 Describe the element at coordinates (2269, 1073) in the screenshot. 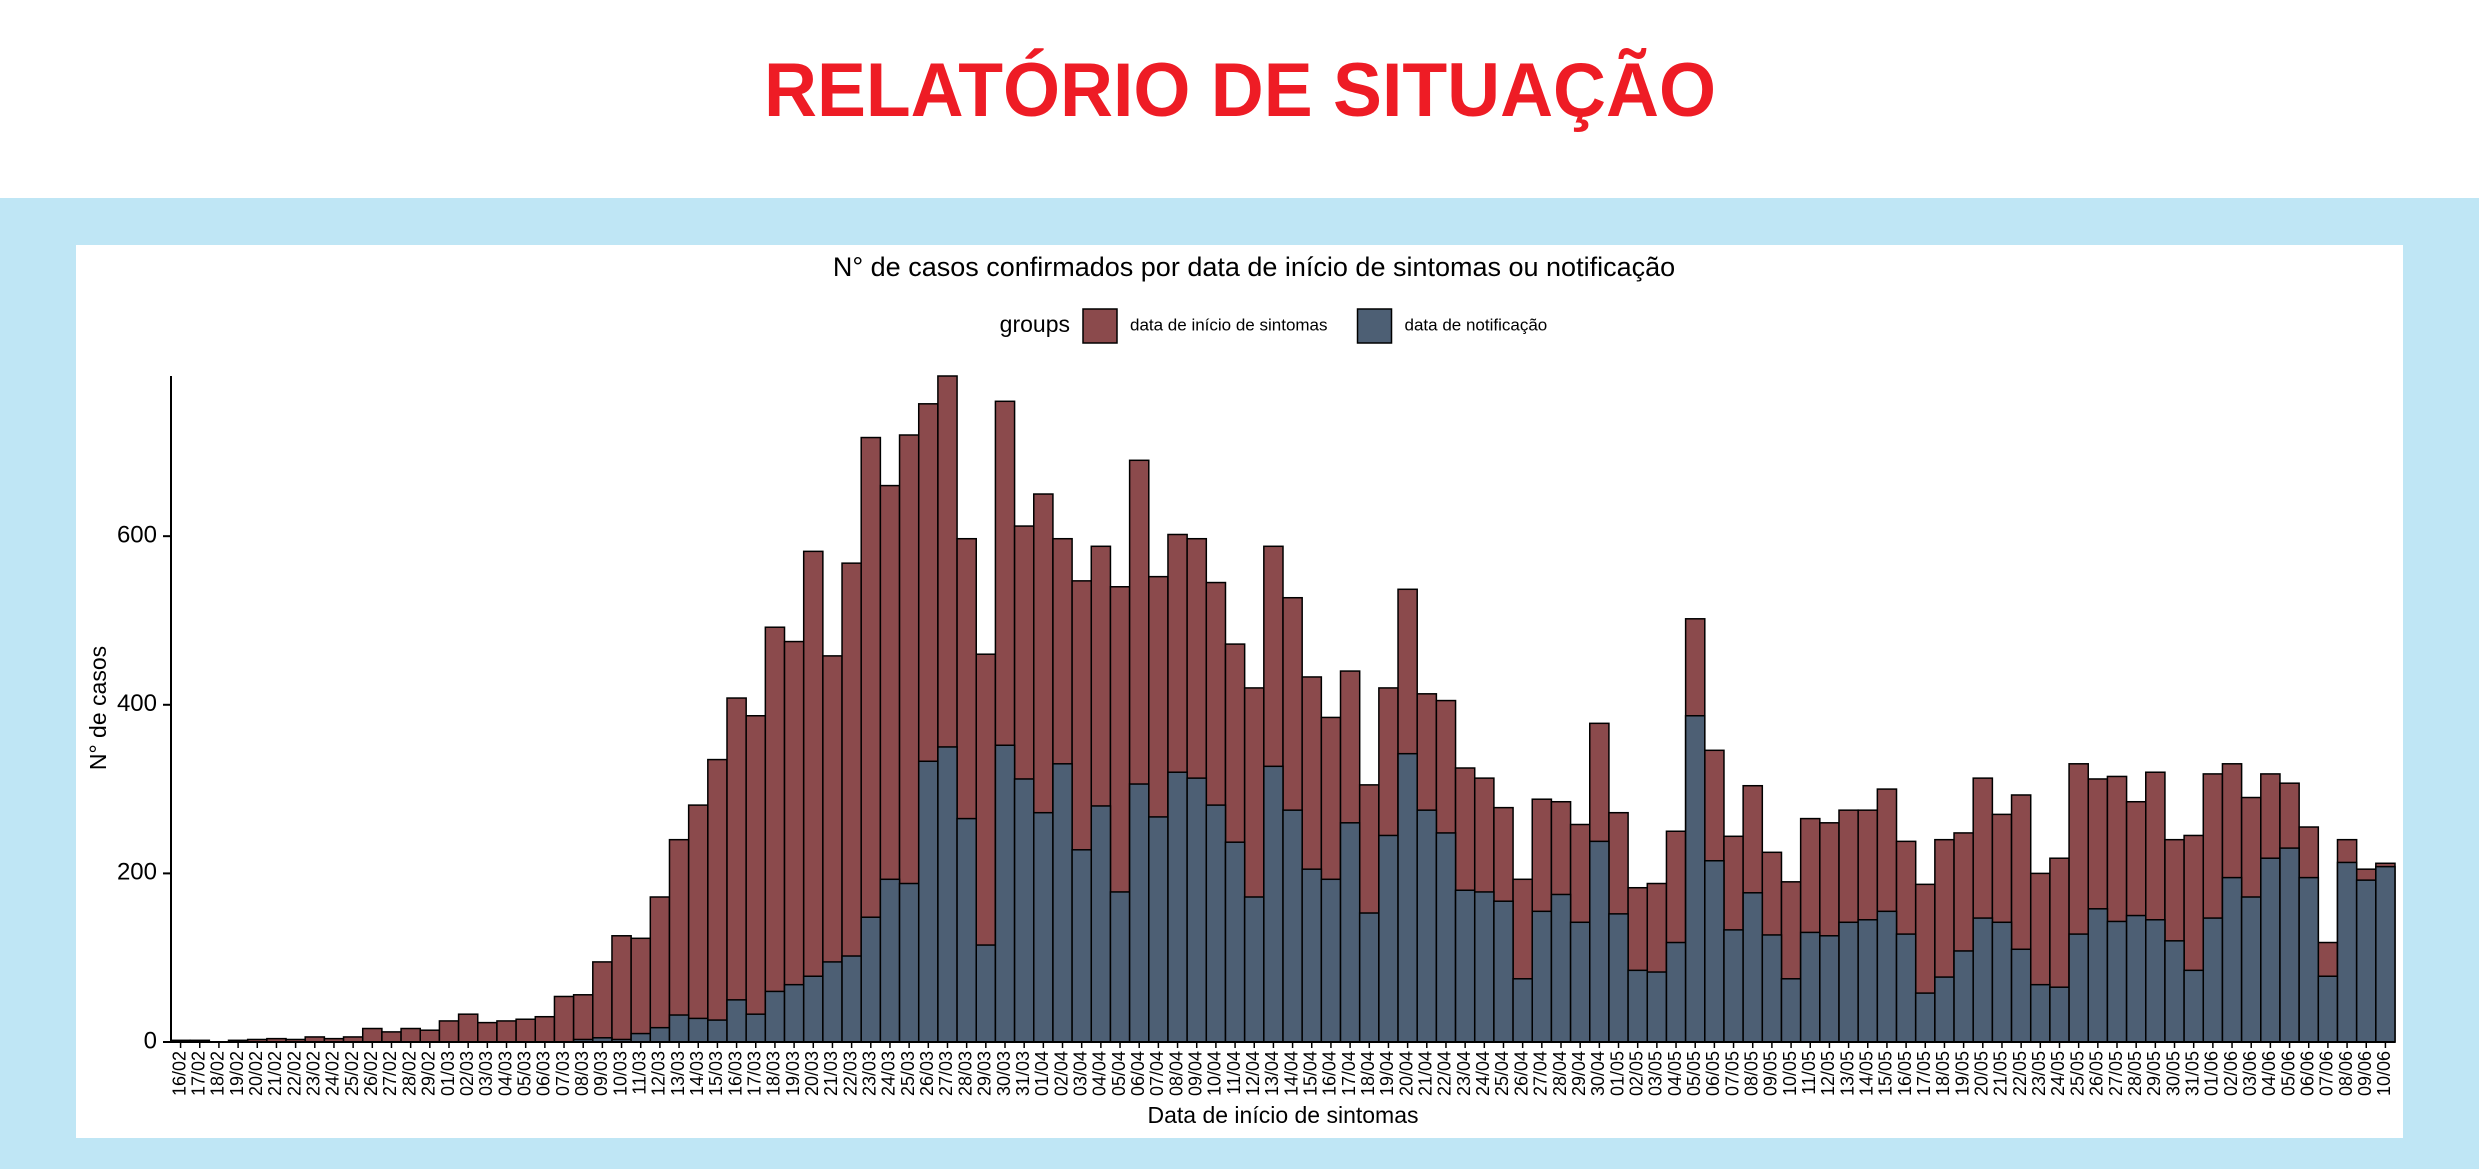

I see `x-tick-label: 04/06` at that location.